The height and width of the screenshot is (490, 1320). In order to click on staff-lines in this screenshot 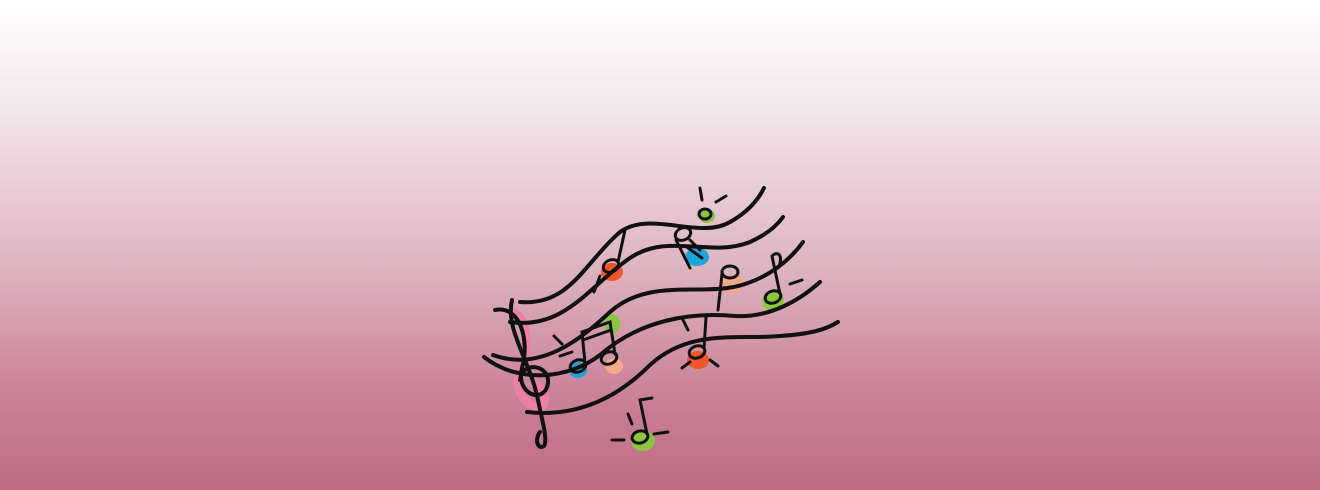, I will do `click(661, 300)`.